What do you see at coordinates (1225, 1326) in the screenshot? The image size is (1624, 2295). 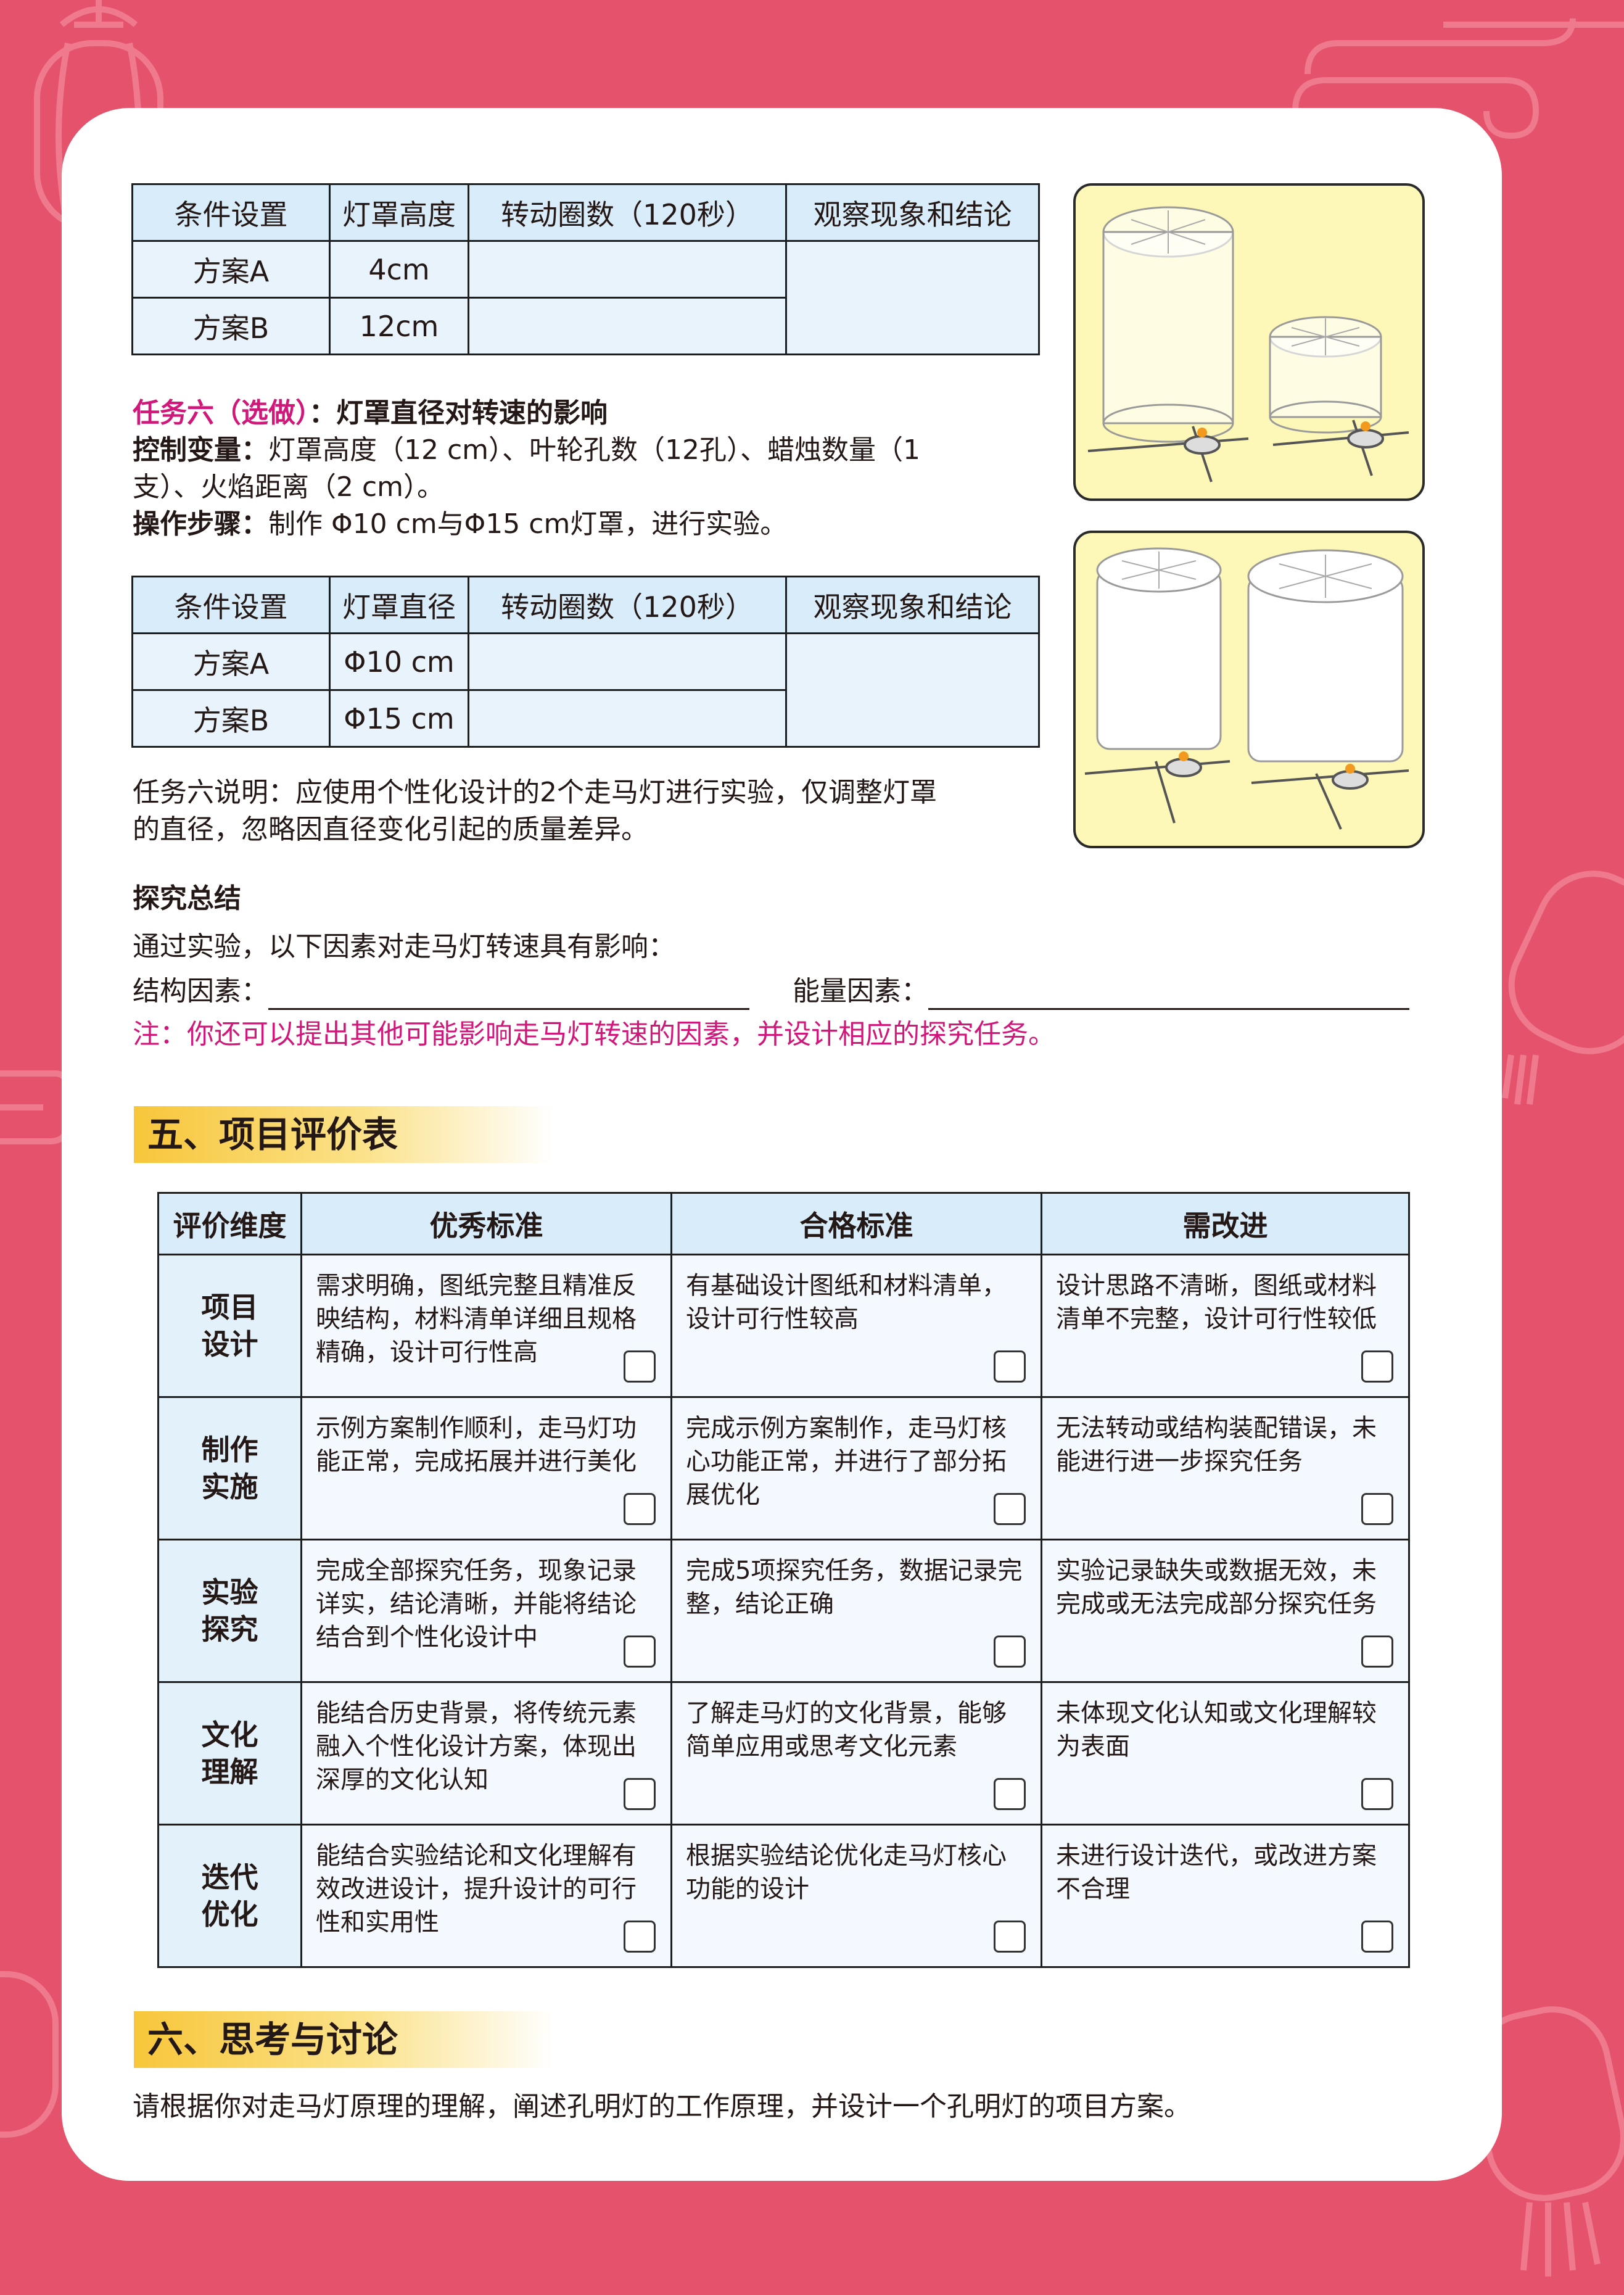 I see `criteria-improve: 设计思路不清晰，图纸或材料清单不完整，设计可行性较低` at bounding box center [1225, 1326].